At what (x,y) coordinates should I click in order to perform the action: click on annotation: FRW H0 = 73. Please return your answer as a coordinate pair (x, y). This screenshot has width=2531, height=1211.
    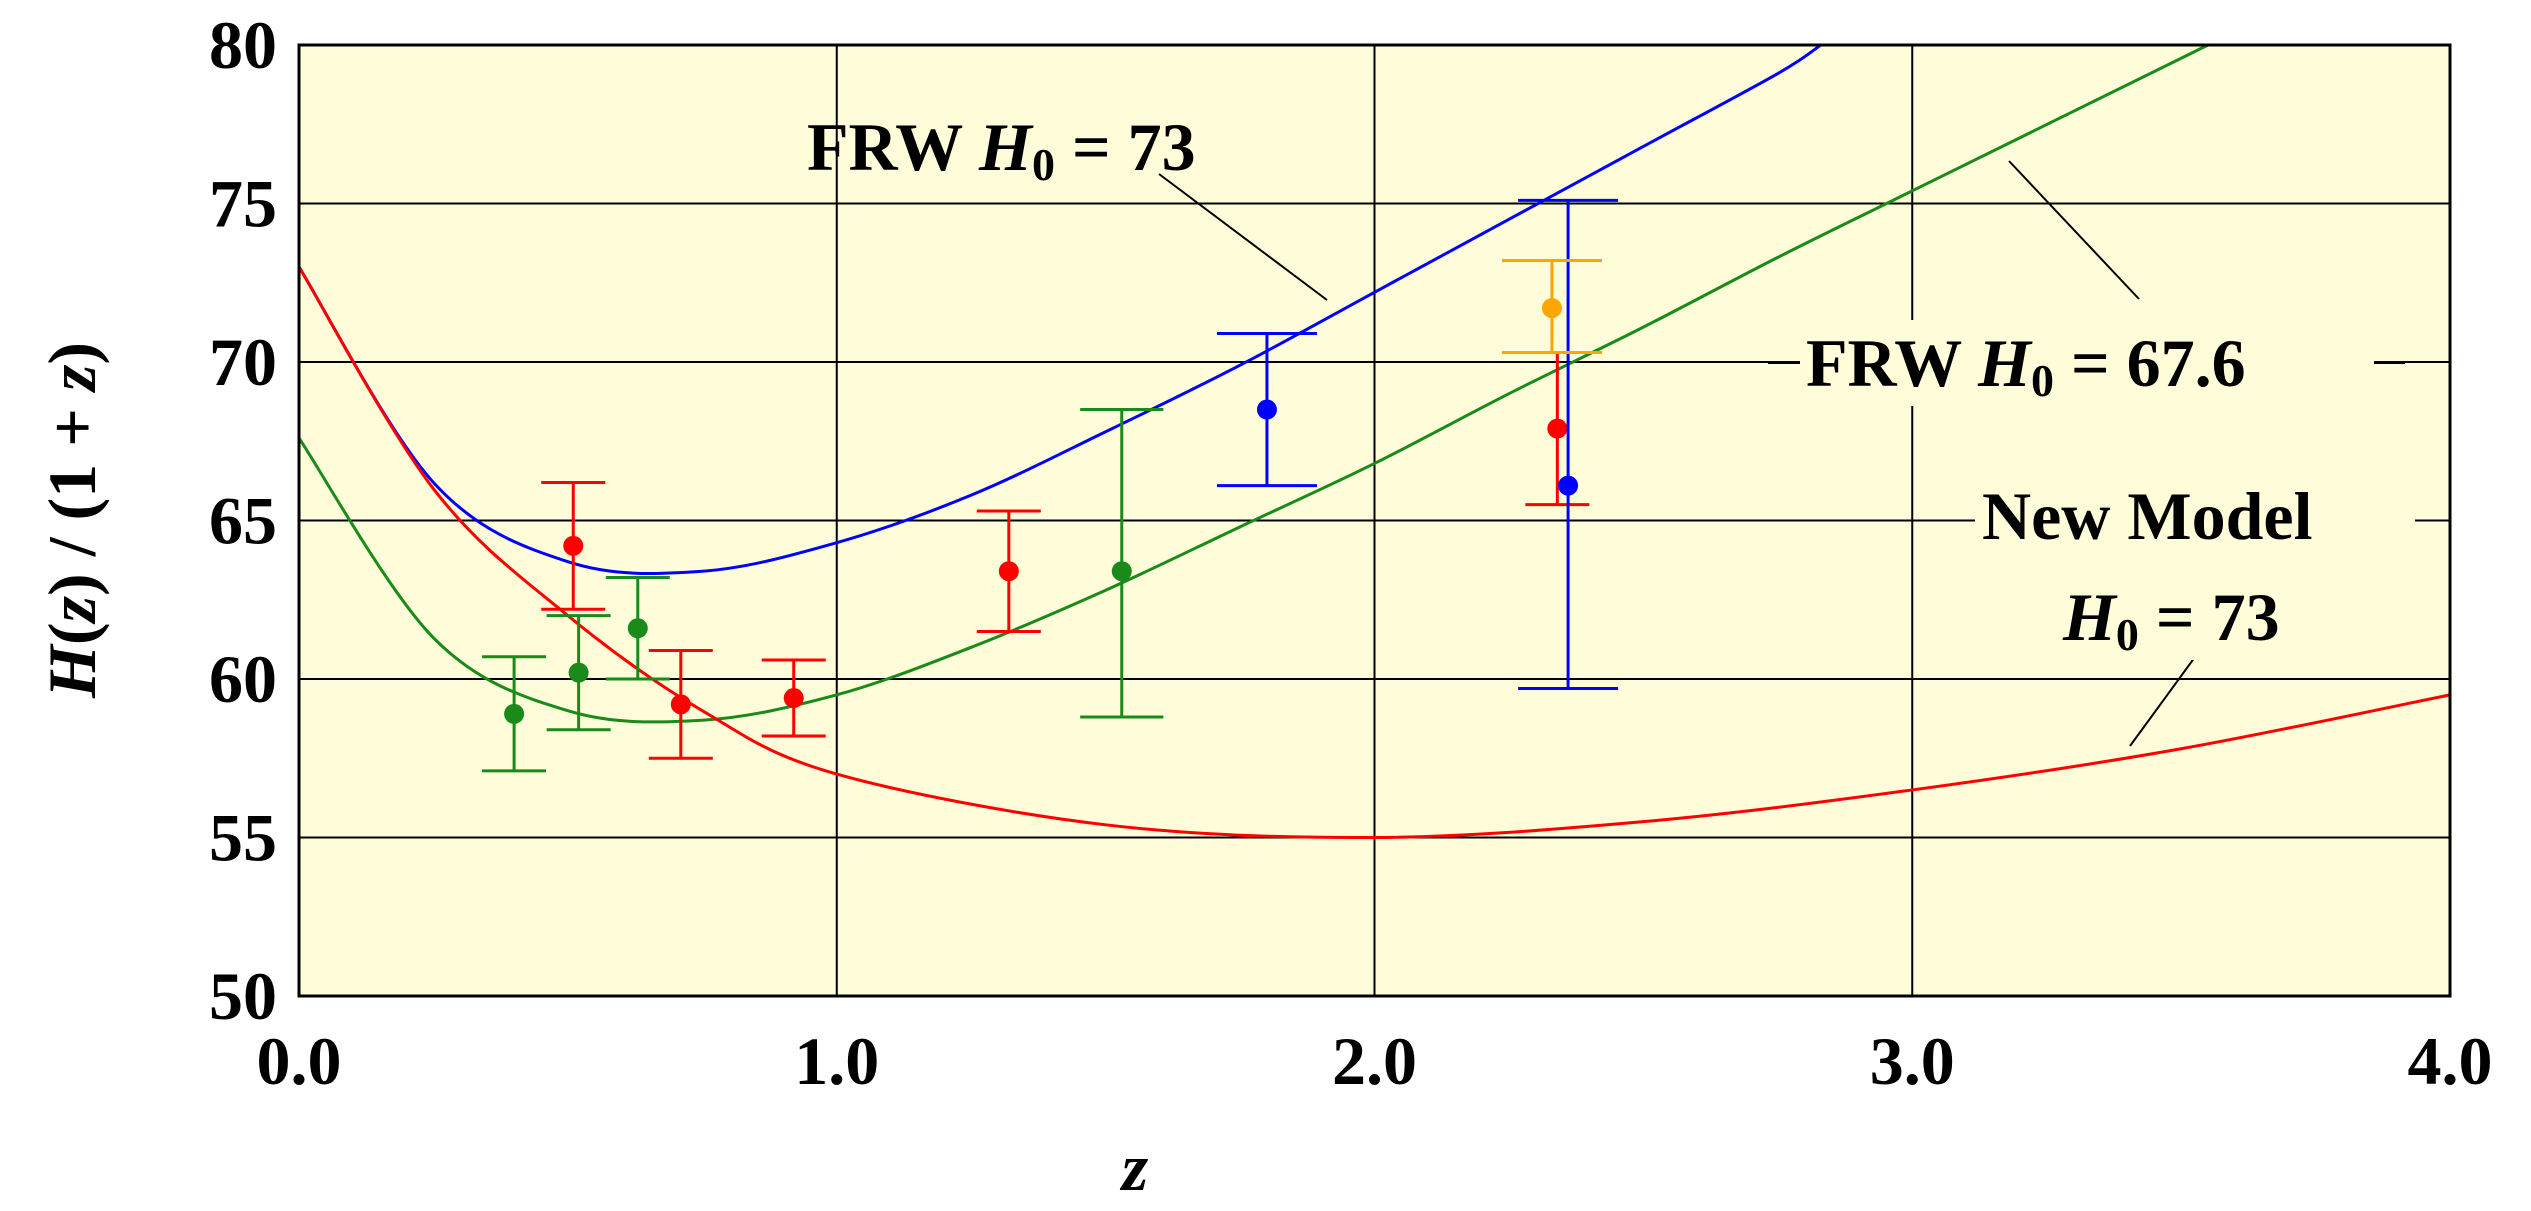
    Looking at the image, I should click on (1001, 149).